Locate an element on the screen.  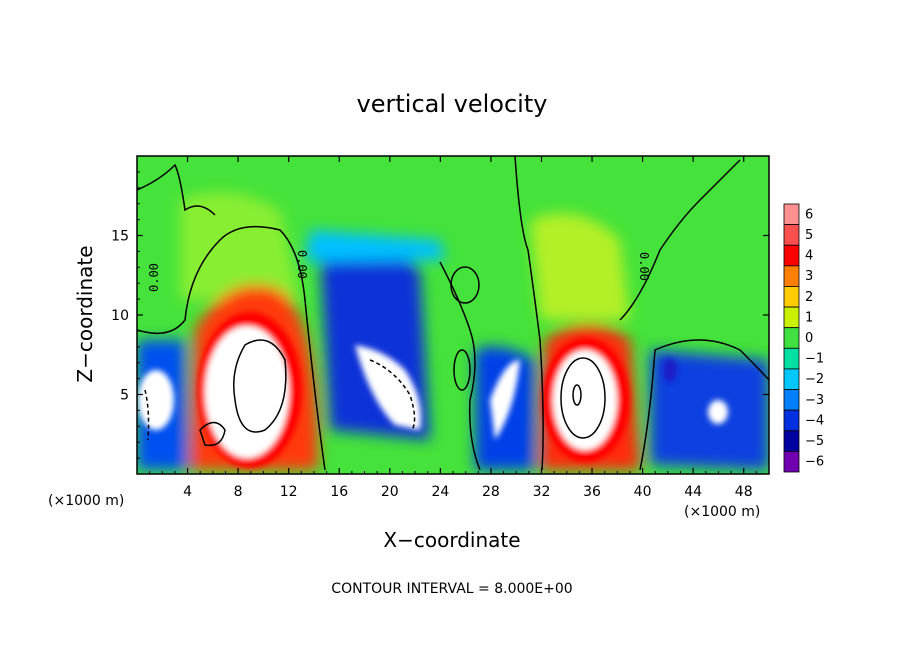
colorbar-label: 6 is located at coordinates (809, 214).